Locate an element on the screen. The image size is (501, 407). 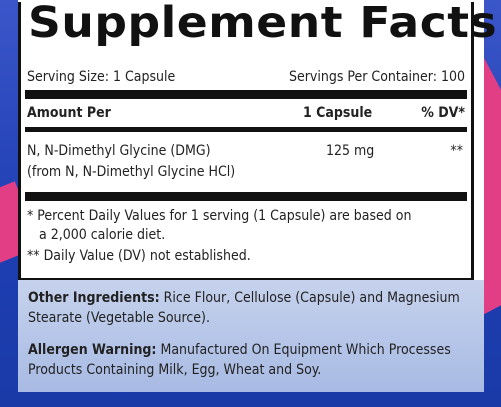
ingredient-dv: ** is located at coordinates (456, 151).